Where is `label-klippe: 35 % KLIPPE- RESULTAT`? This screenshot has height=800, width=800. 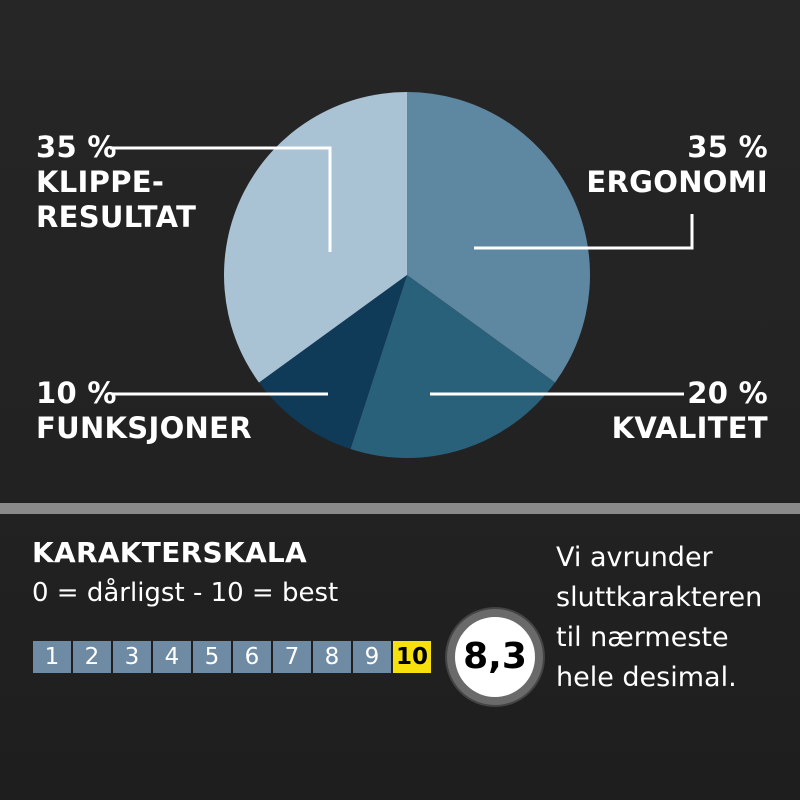
label-klippe: 35 % KLIPPE- RESULTAT is located at coordinates (116, 182).